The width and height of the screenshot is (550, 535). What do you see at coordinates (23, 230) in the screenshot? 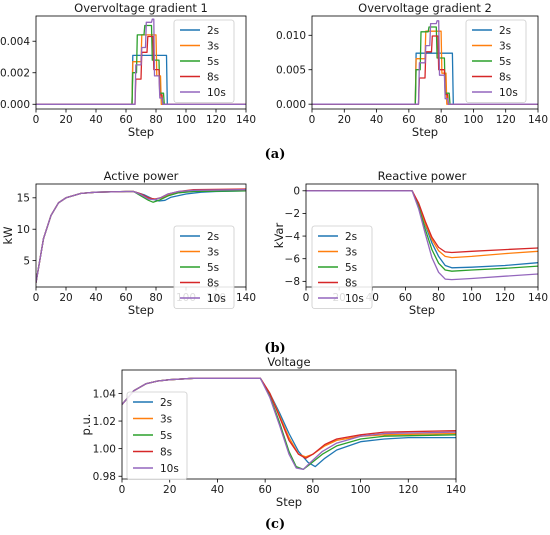
I see `y-tick-label: 10` at bounding box center [23, 230].